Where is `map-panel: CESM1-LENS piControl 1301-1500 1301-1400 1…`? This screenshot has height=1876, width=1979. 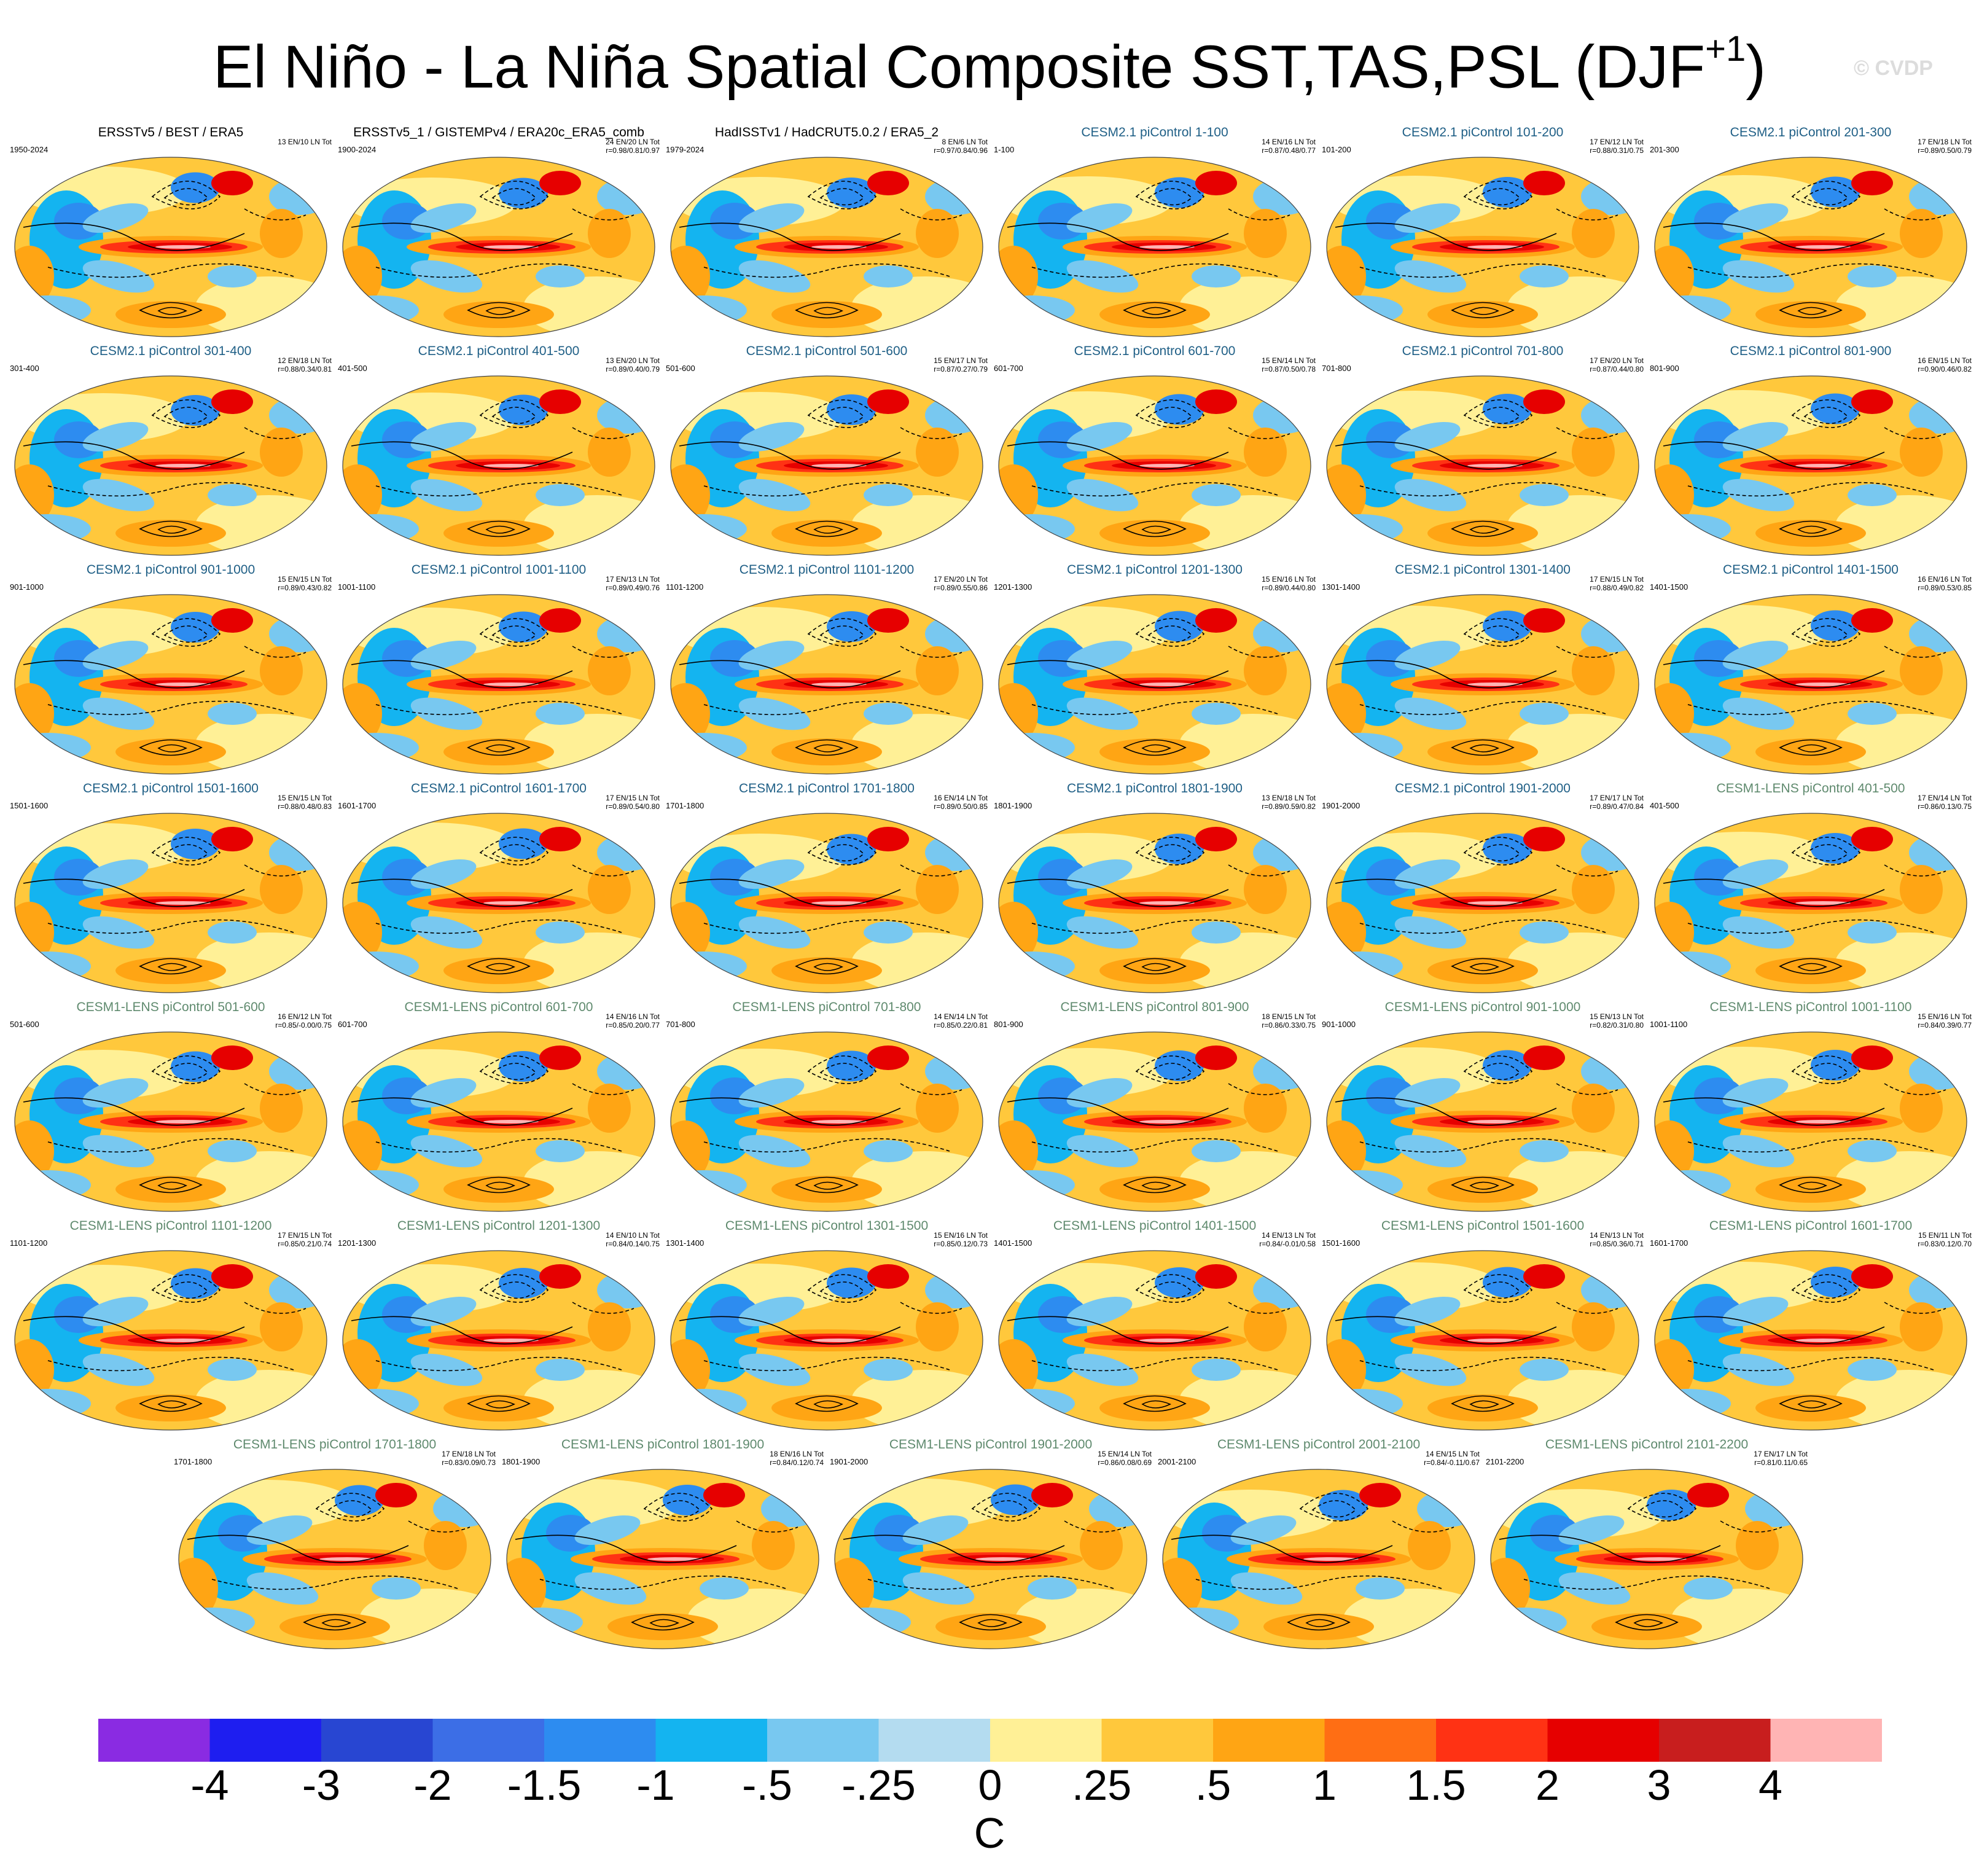
map-panel: CESM1-LENS piControl 1301-1500 1301-1400 1… is located at coordinates (827, 1325).